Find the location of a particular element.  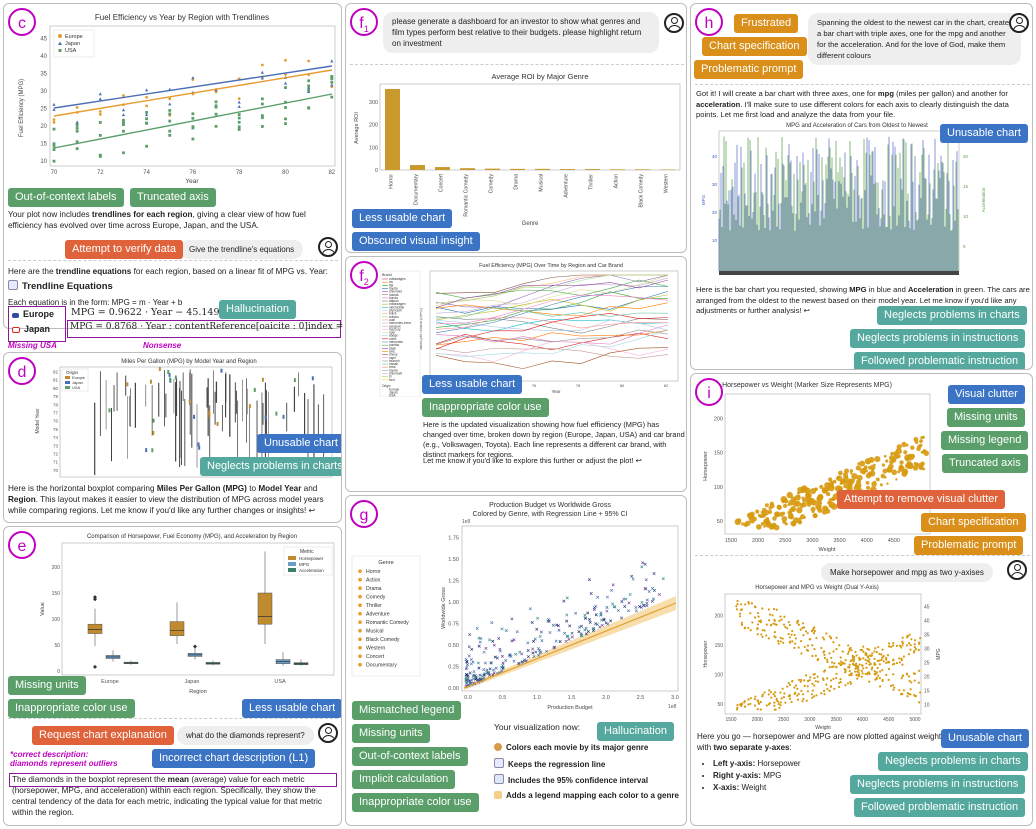

y-tick-label: 78 is located at coordinates (56, 404).